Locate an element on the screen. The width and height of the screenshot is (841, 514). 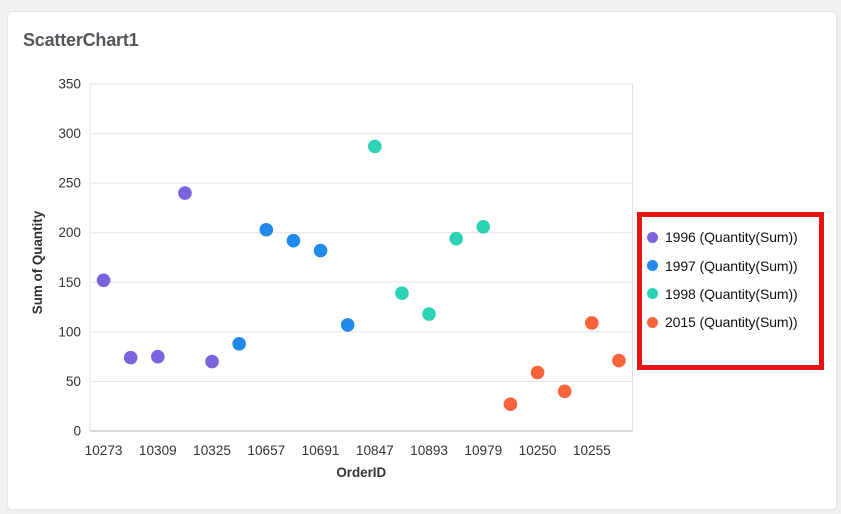
legend-item: 1998 (Quantity(Sum)) is located at coordinates (732, 294).